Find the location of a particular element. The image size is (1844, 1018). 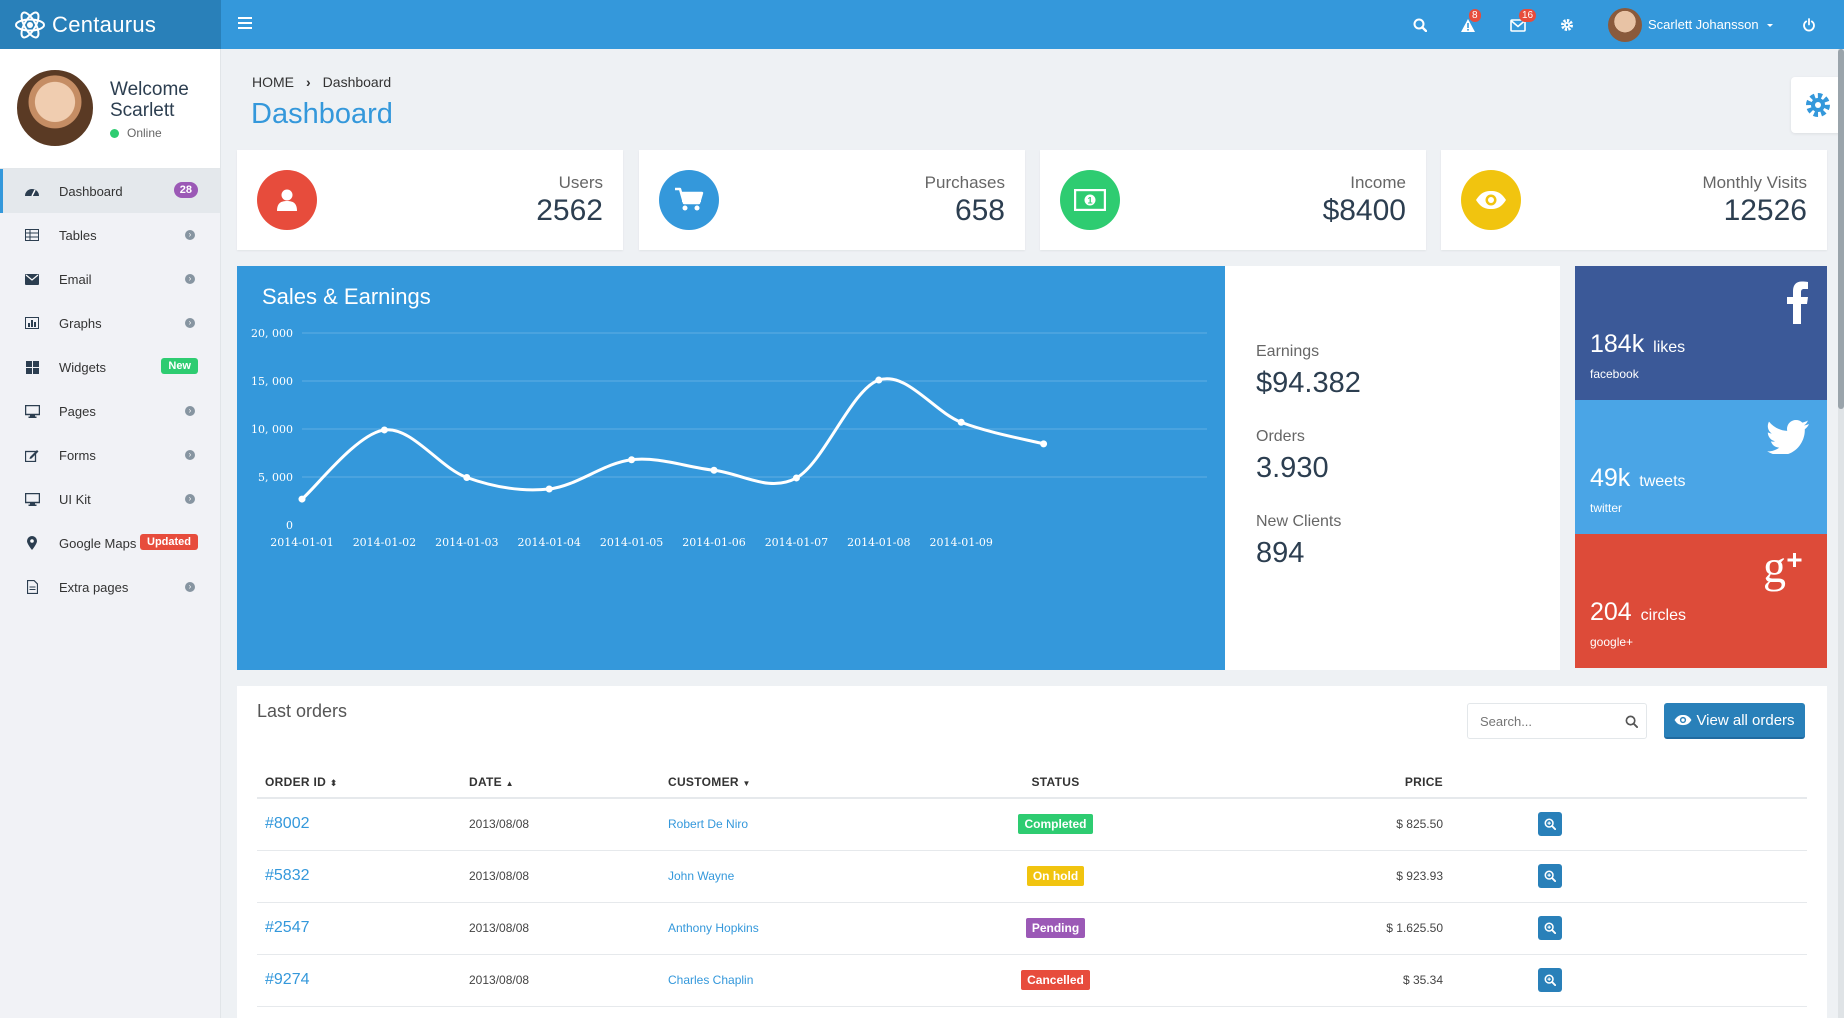

grid-icon is located at coordinates (32, 367).